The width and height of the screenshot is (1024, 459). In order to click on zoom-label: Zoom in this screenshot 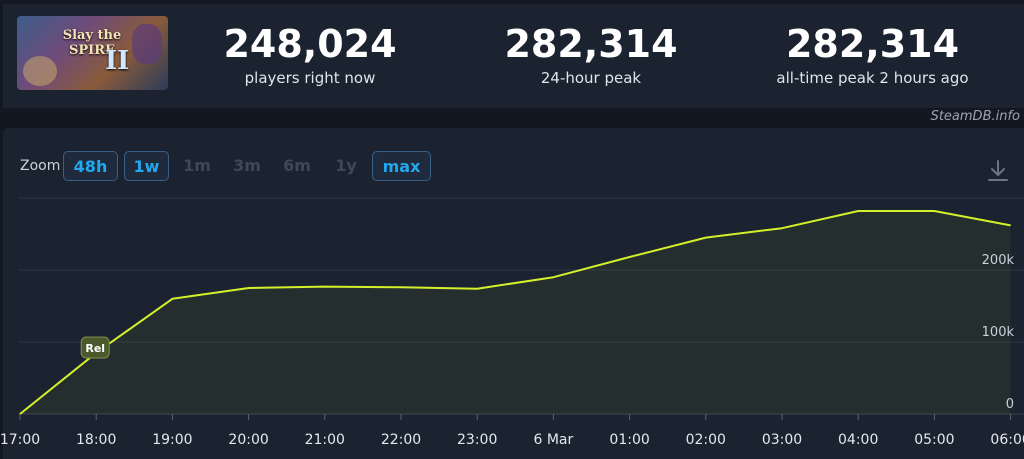, I will do `click(40, 166)`.